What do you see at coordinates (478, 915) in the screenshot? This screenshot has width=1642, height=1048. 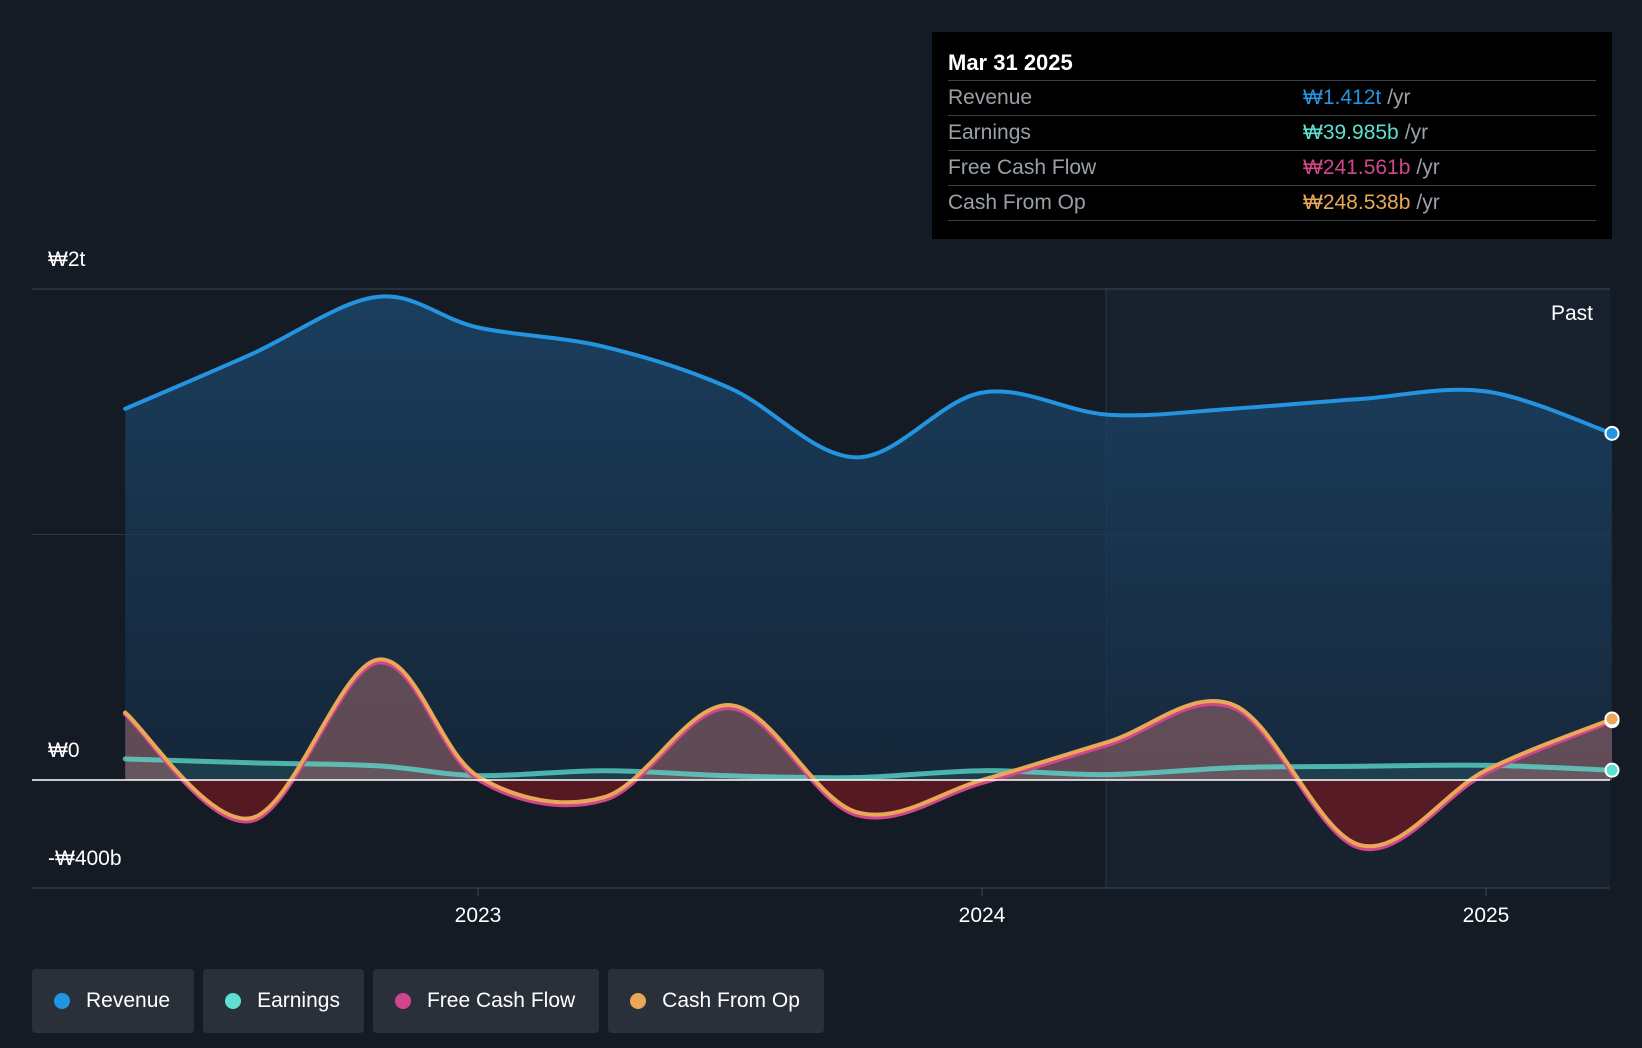 I see `x-tick-label: 2023` at bounding box center [478, 915].